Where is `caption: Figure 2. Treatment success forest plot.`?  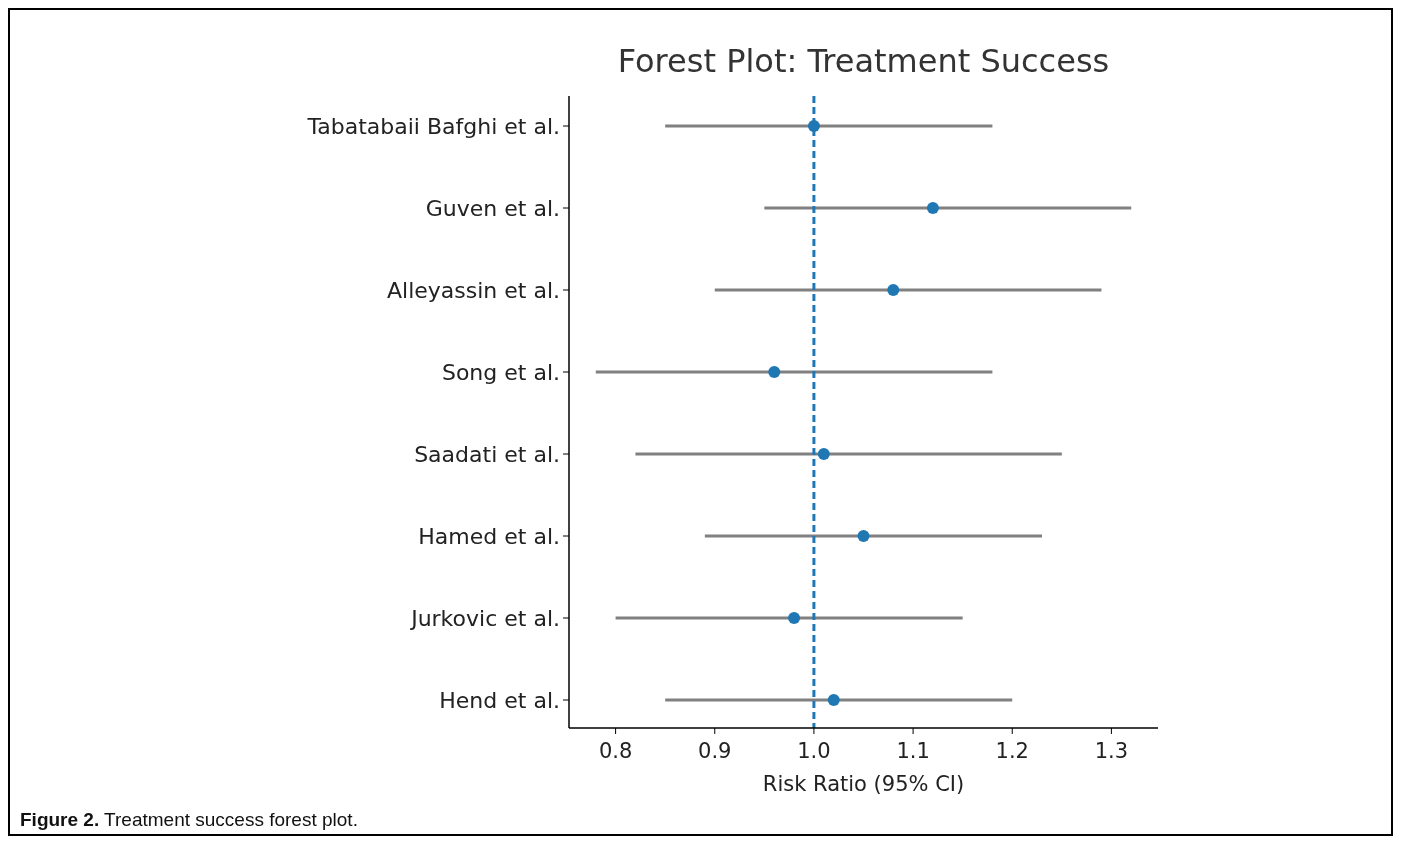 caption: Figure 2. Treatment success forest plot. is located at coordinates (189, 819).